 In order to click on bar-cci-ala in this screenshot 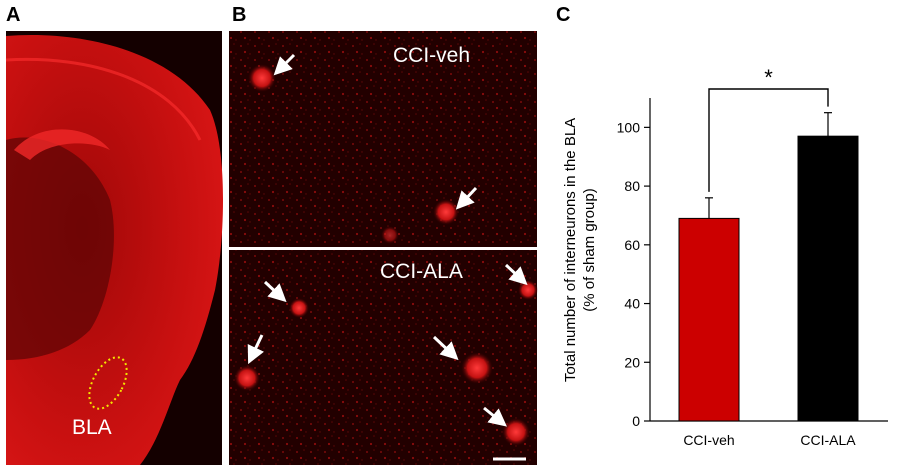, I will do `click(828, 278)`.